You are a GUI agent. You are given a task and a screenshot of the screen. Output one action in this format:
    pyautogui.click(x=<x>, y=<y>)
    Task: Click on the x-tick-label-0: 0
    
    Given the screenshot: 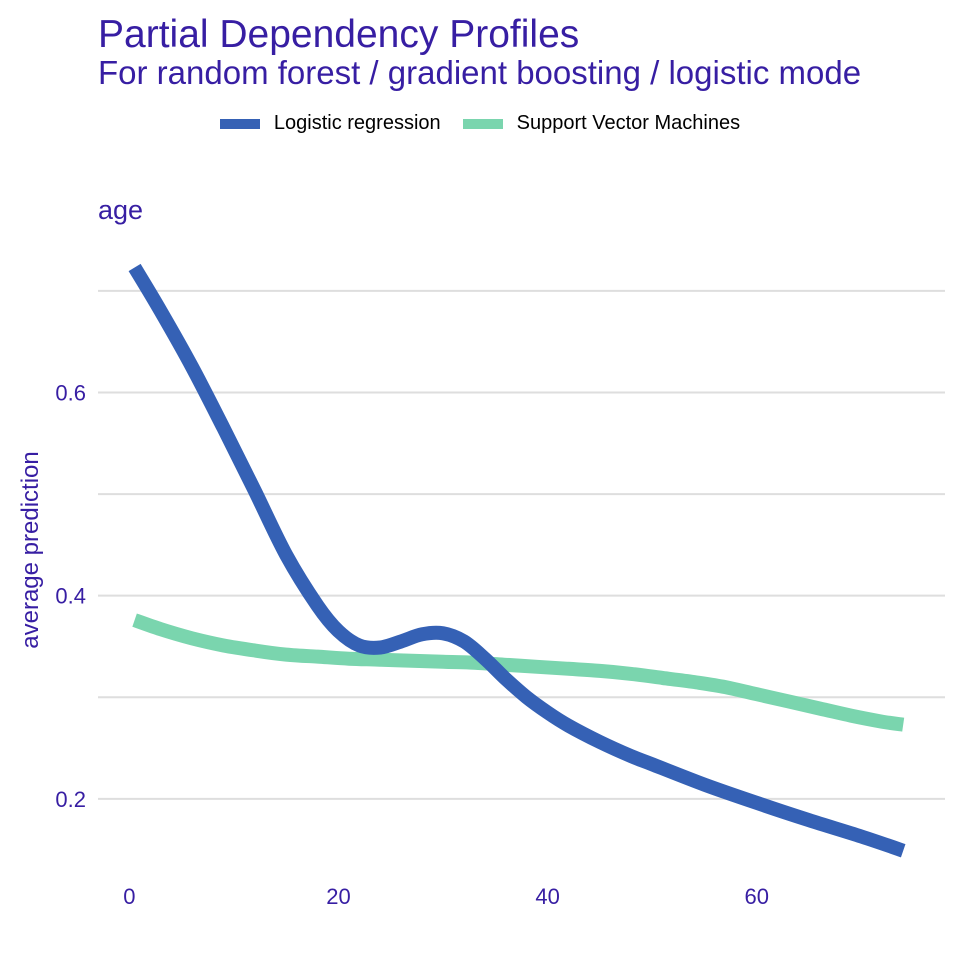 What is the action you would take?
    pyautogui.click(x=129, y=896)
    